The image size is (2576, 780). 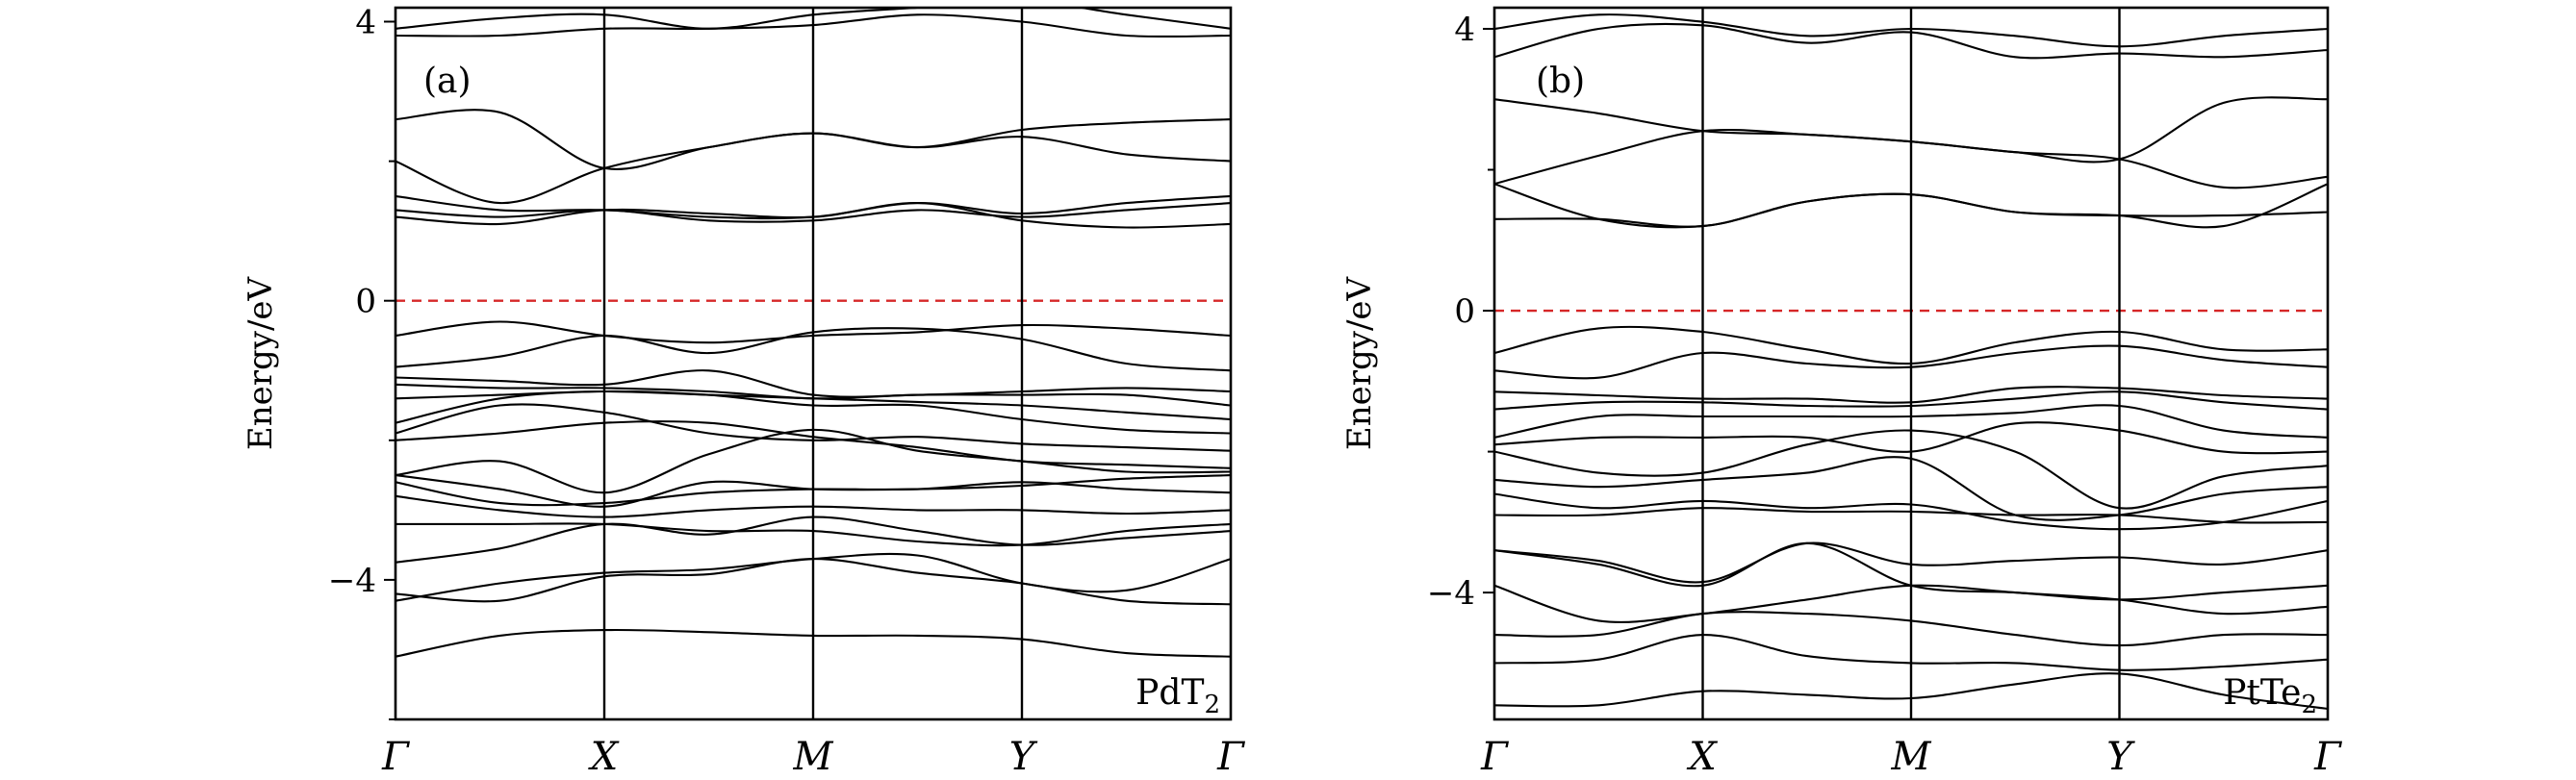 I want to click on material-label: PtTe2, so click(x=2270, y=696).